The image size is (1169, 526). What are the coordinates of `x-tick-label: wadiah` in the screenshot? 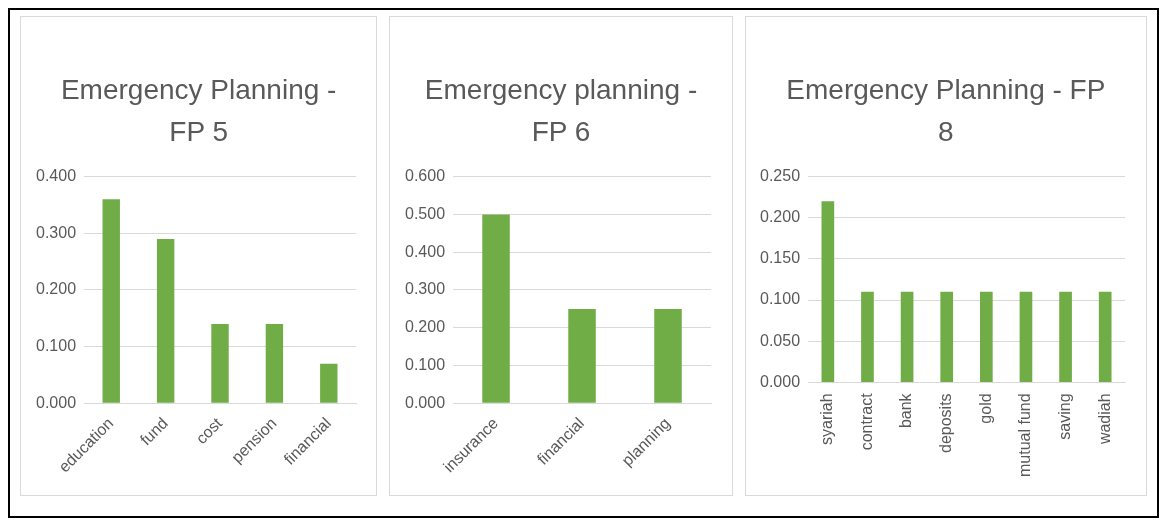 It's located at (1104, 419).